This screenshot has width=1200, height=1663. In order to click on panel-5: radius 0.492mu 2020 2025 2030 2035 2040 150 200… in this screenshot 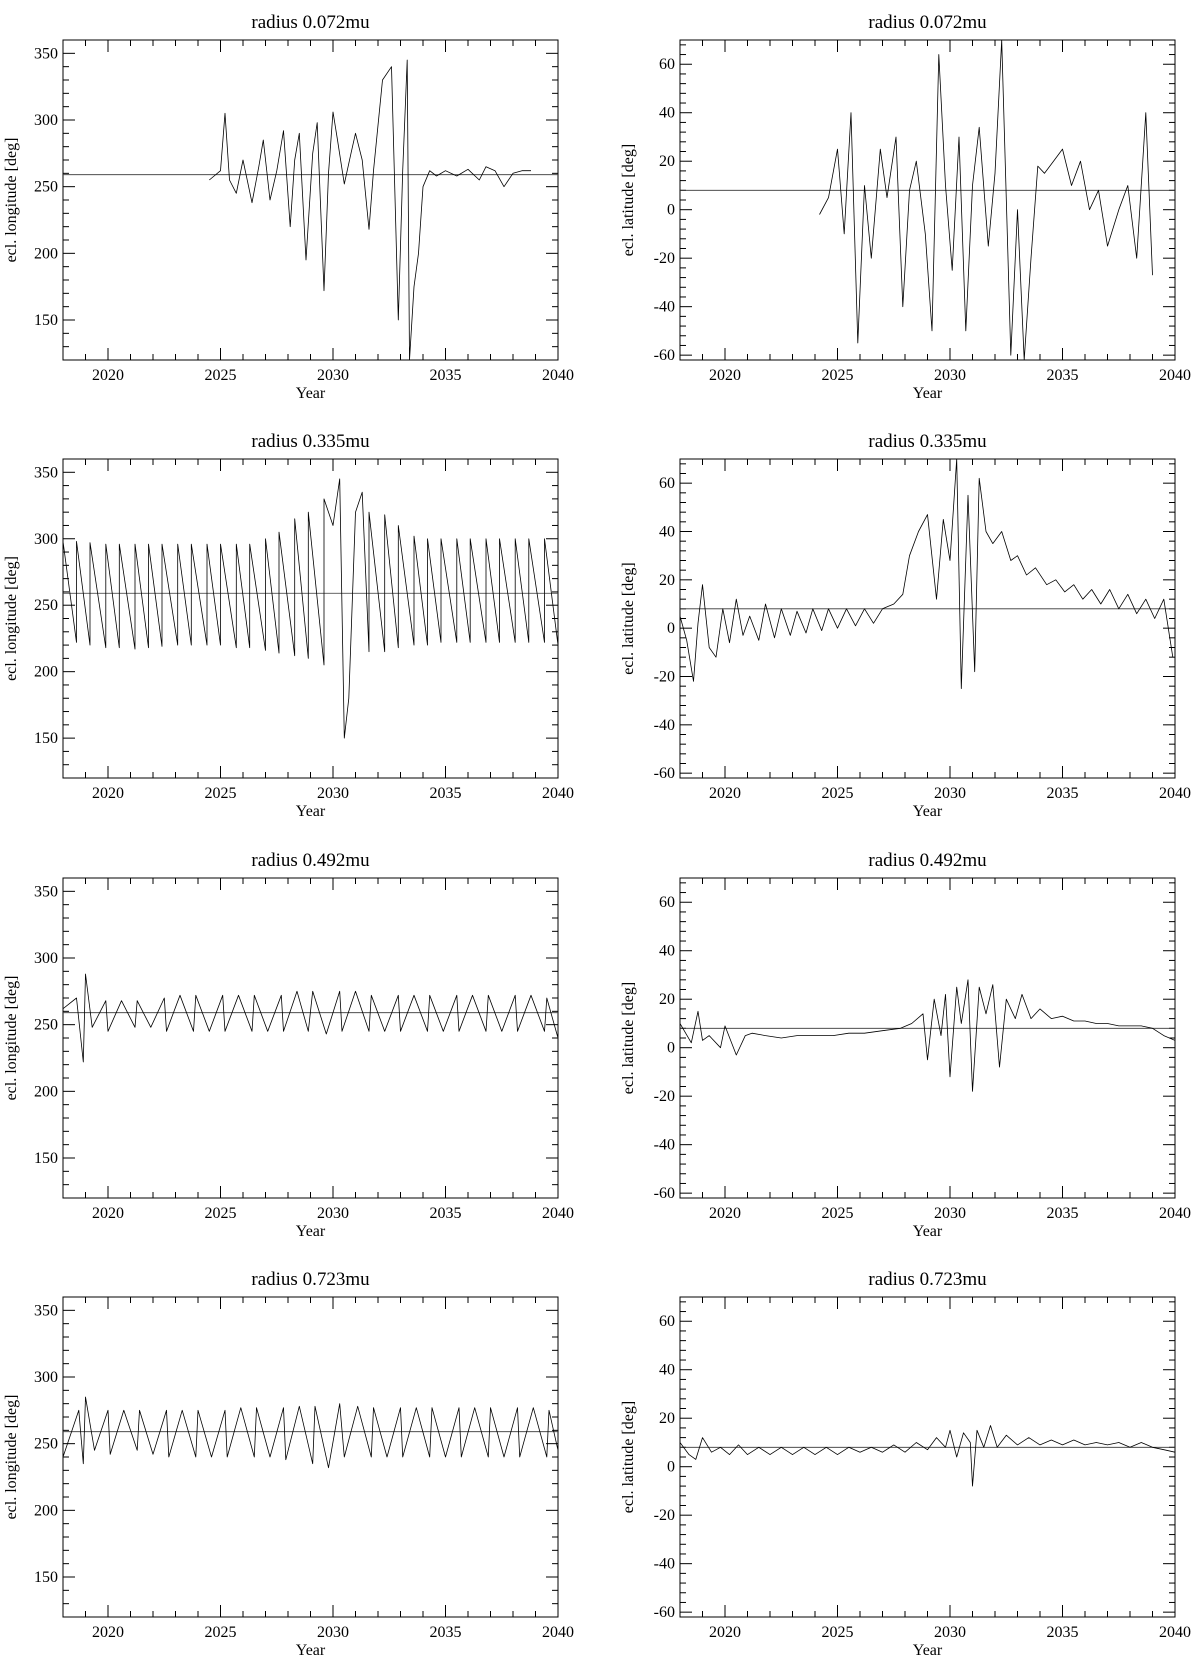, I will do `click(288, 1045)`.